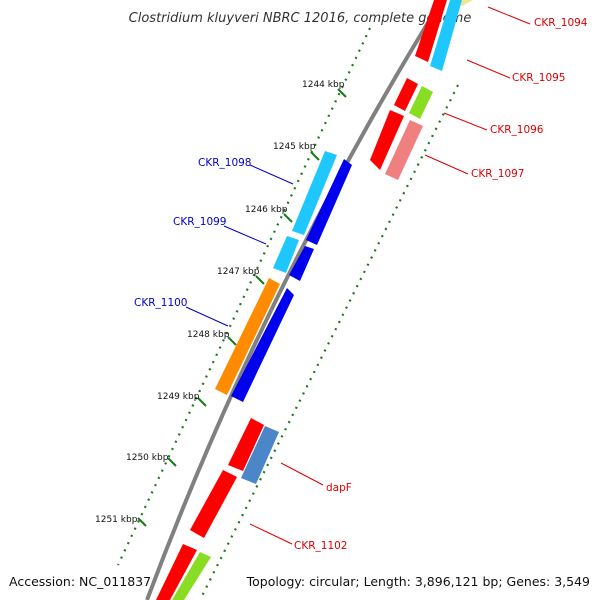 The width and height of the screenshot is (600, 600). Describe the element at coordinates (294, 147) in the screenshot. I see `tick-label: 1245 kbp` at that location.